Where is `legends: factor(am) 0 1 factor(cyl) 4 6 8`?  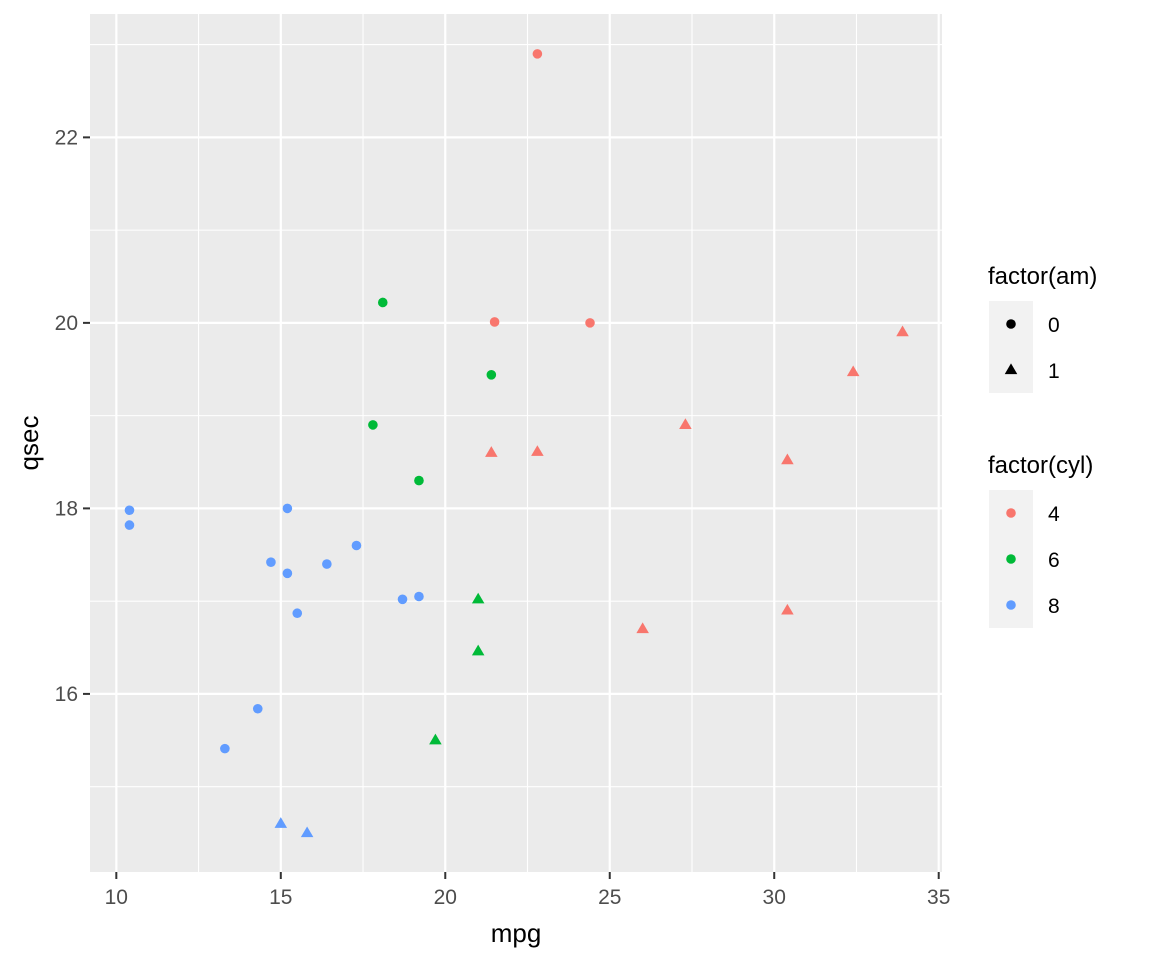 legends: factor(am) 0 1 factor(cyl) 4 6 8 is located at coordinates (1042, 445).